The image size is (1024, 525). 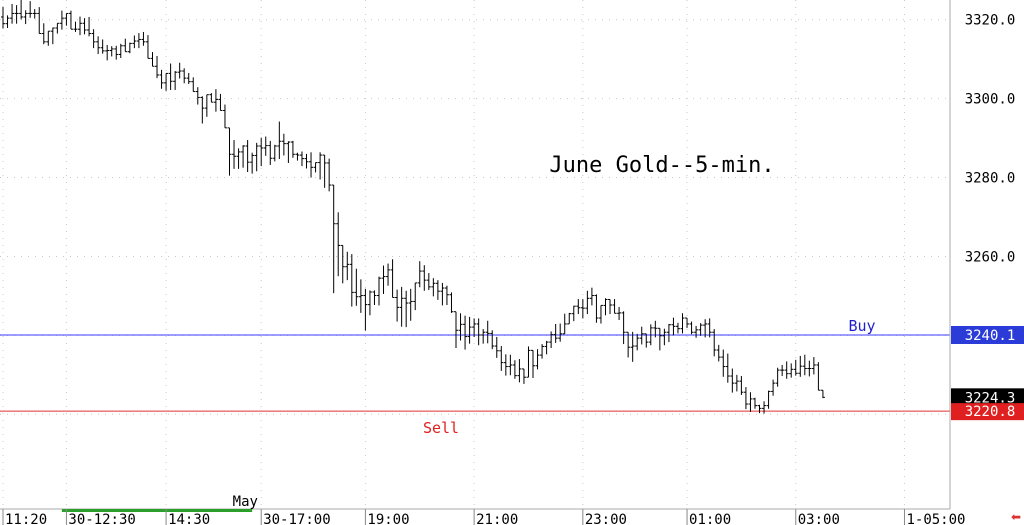 What do you see at coordinates (987, 397) in the screenshot?
I see `last-price-tag` at bounding box center [987, 397].